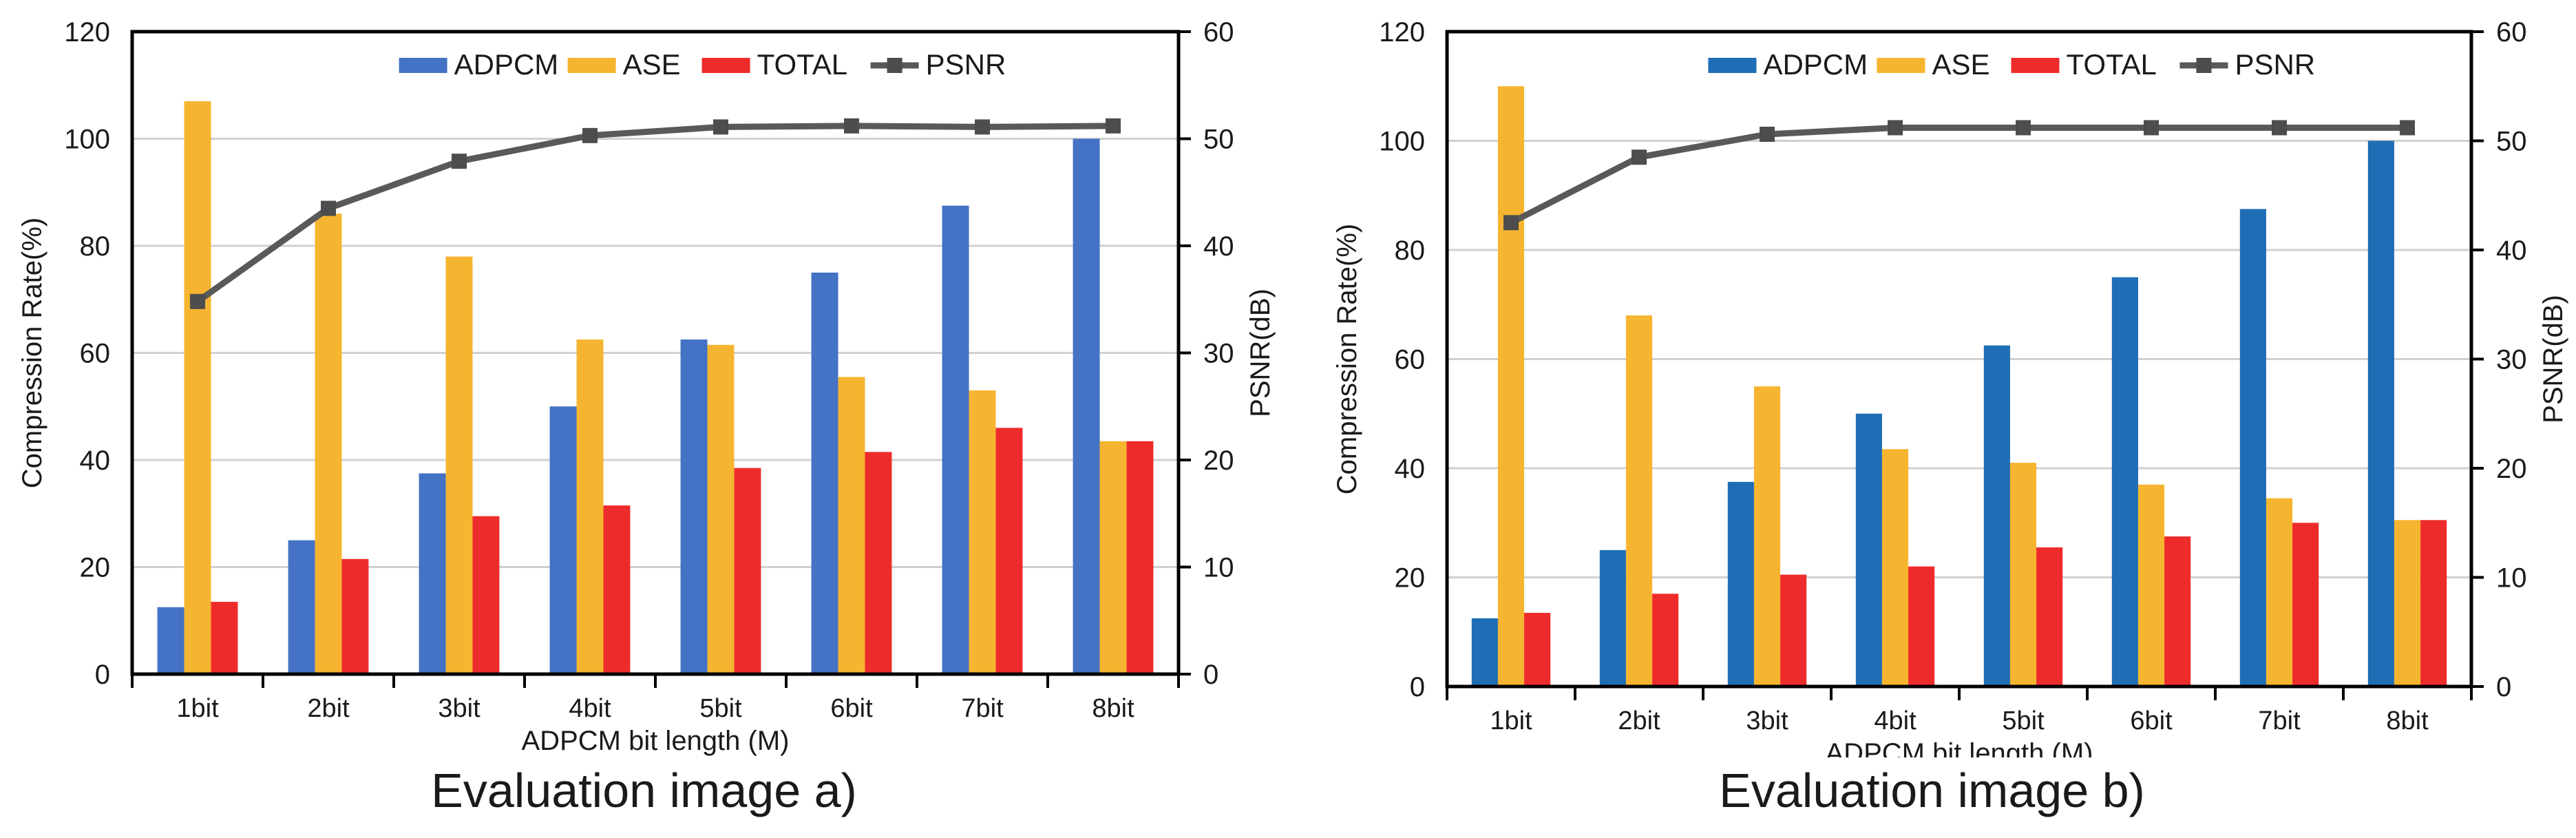 This screenshot has width=2576, height=838. I want to click on y-tick-label: 0, so click(103, 675).